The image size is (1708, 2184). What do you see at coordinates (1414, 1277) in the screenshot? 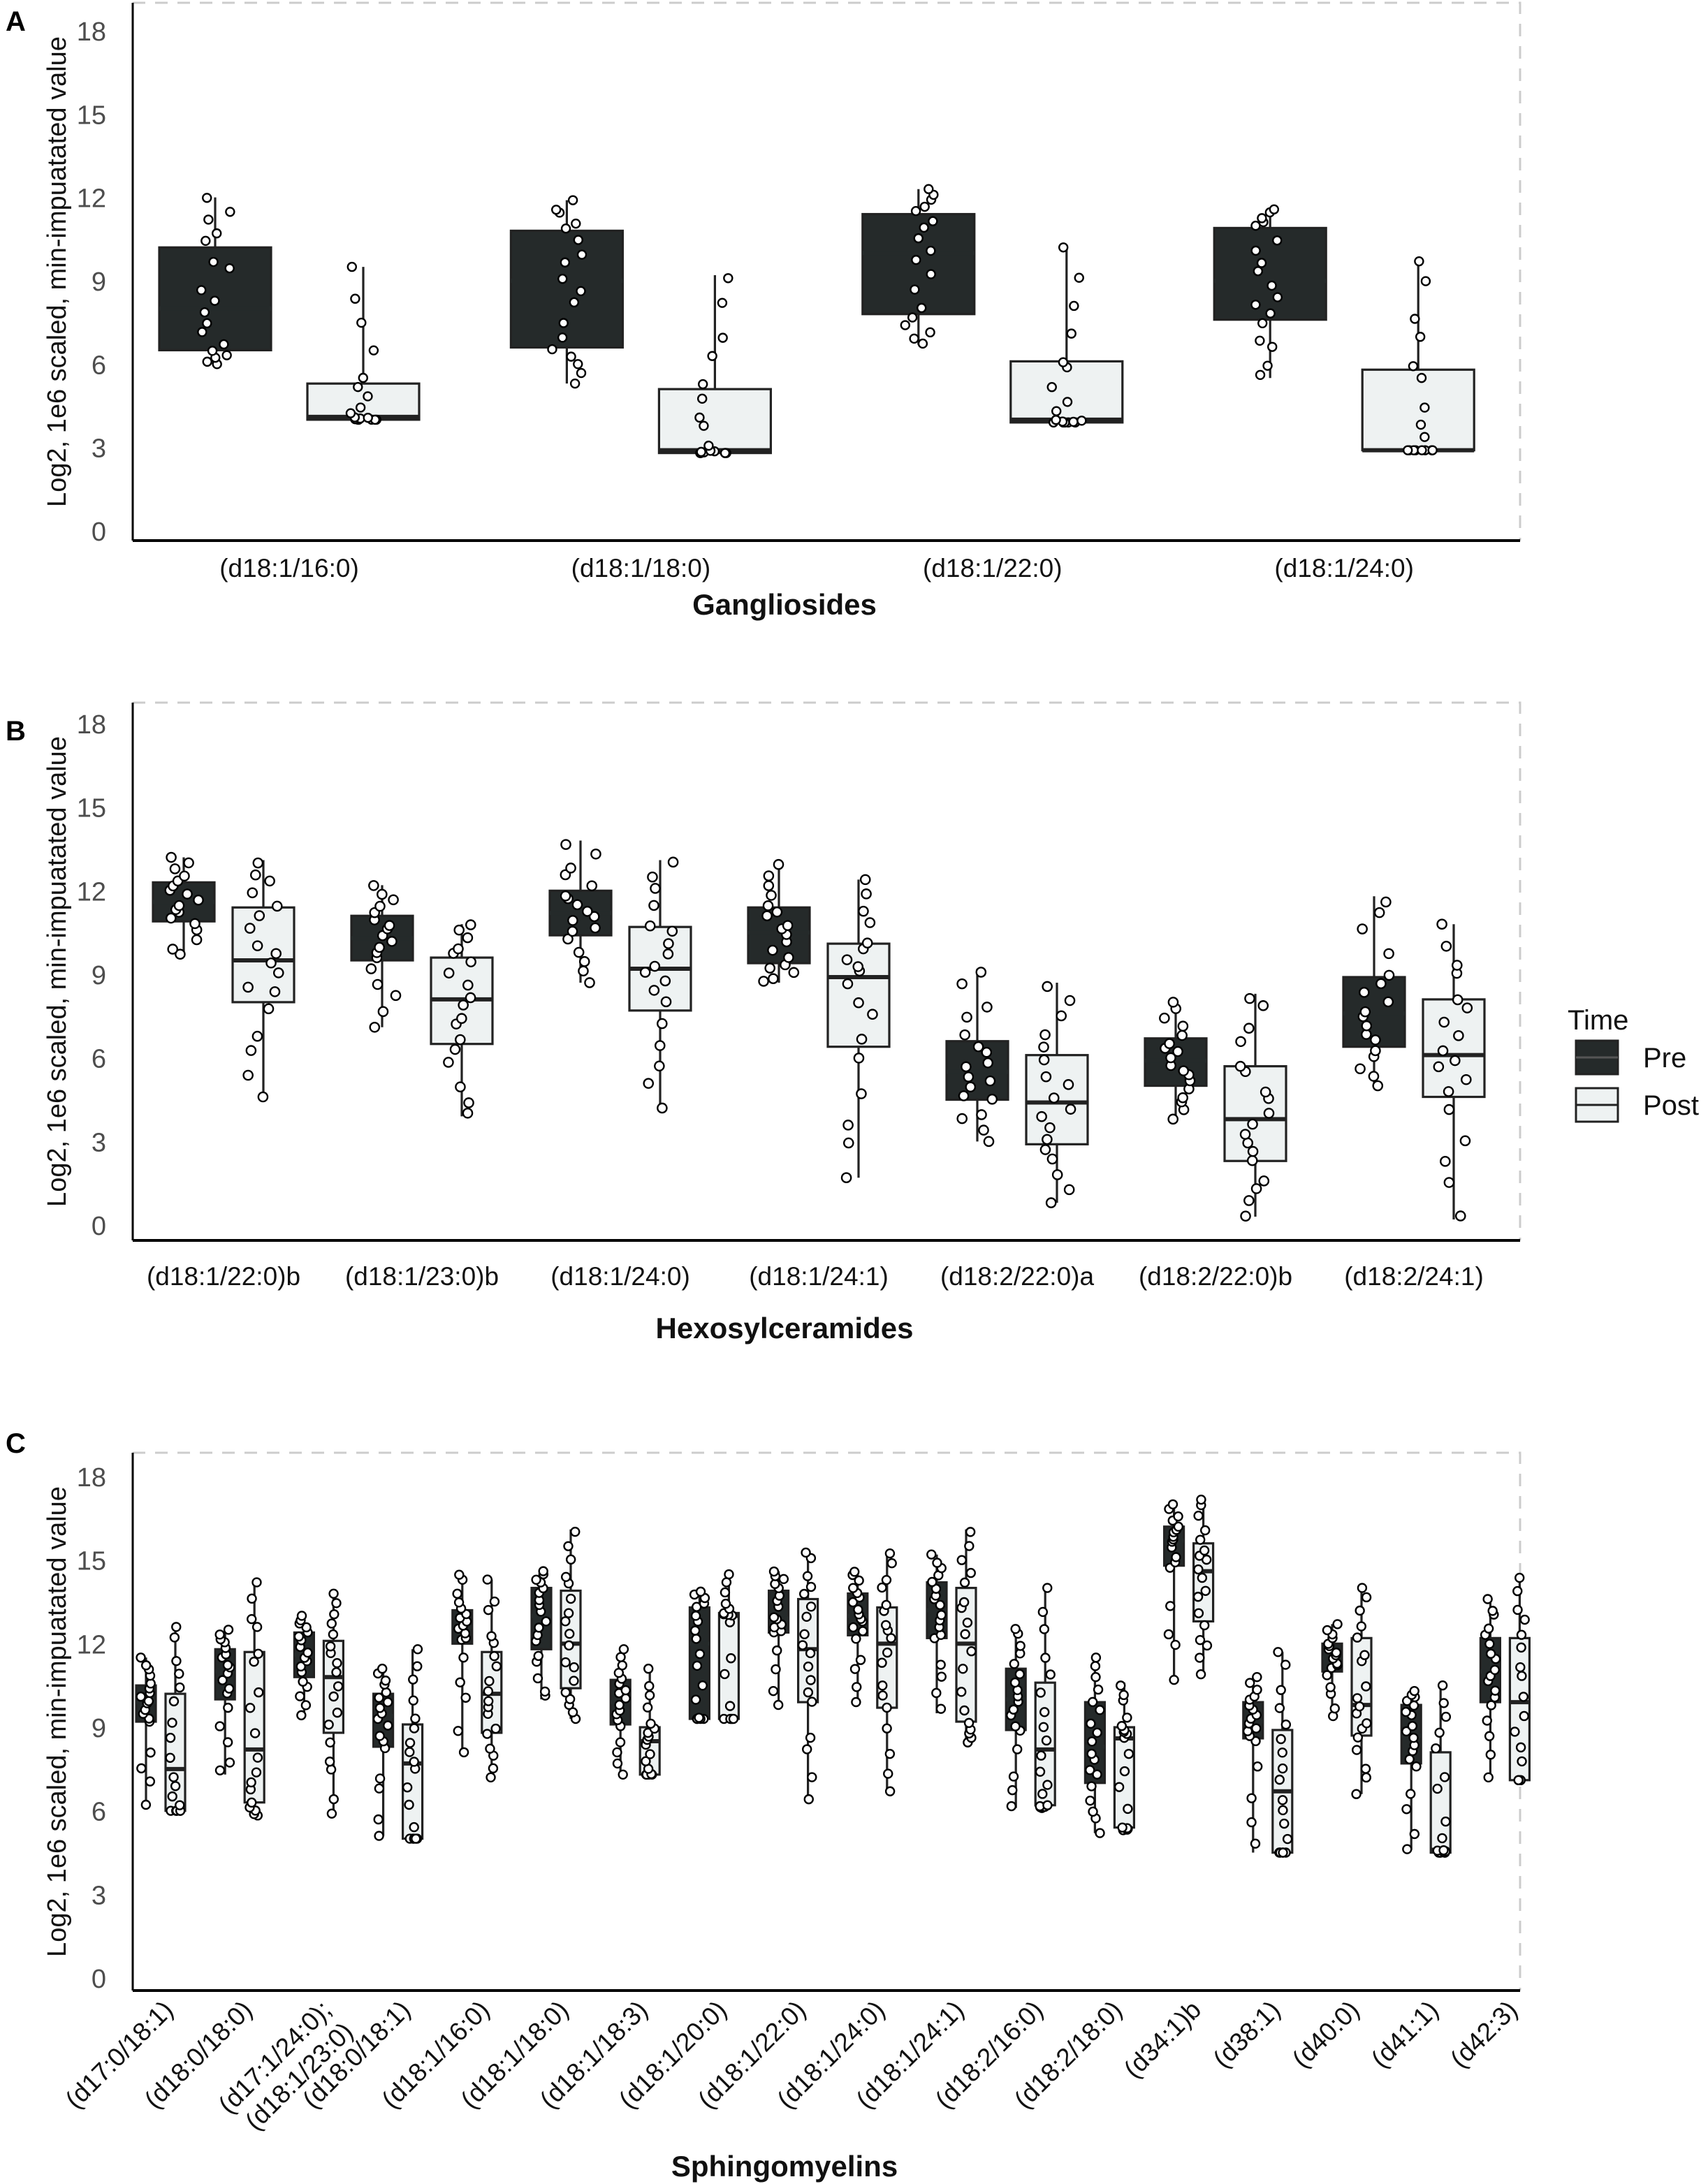
I see `x-tick-label: (d18:2/24:1)` at bounding box center [1414, 1277].